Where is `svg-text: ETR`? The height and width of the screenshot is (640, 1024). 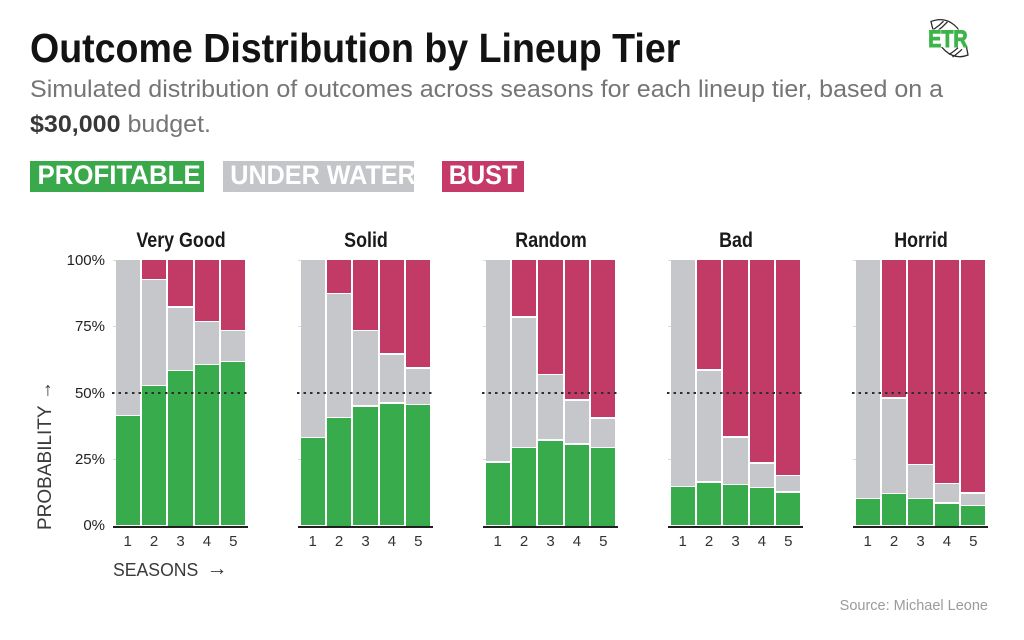
svg-text: ETR is located at coordinates (947, 38).